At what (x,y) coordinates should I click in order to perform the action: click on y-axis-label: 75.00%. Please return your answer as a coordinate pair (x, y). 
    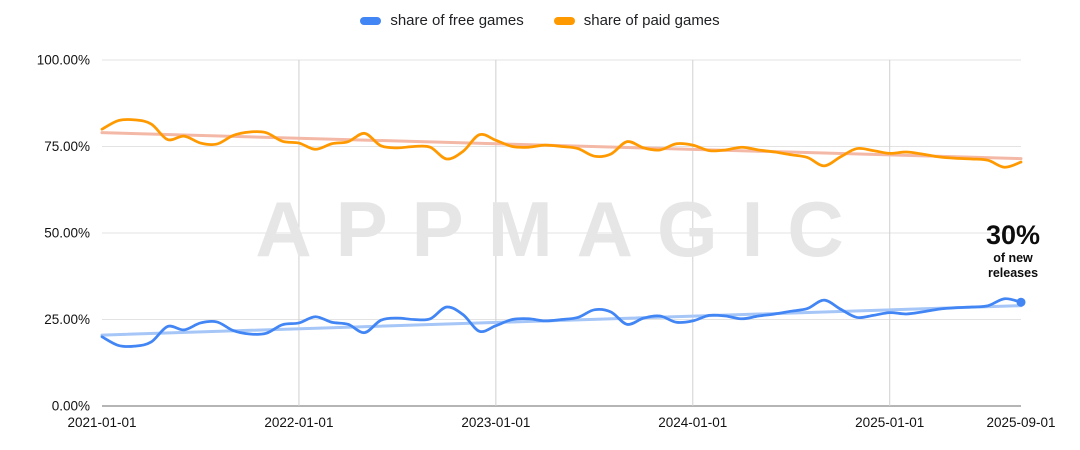
    Looking at the image, I should click on (67, 146).